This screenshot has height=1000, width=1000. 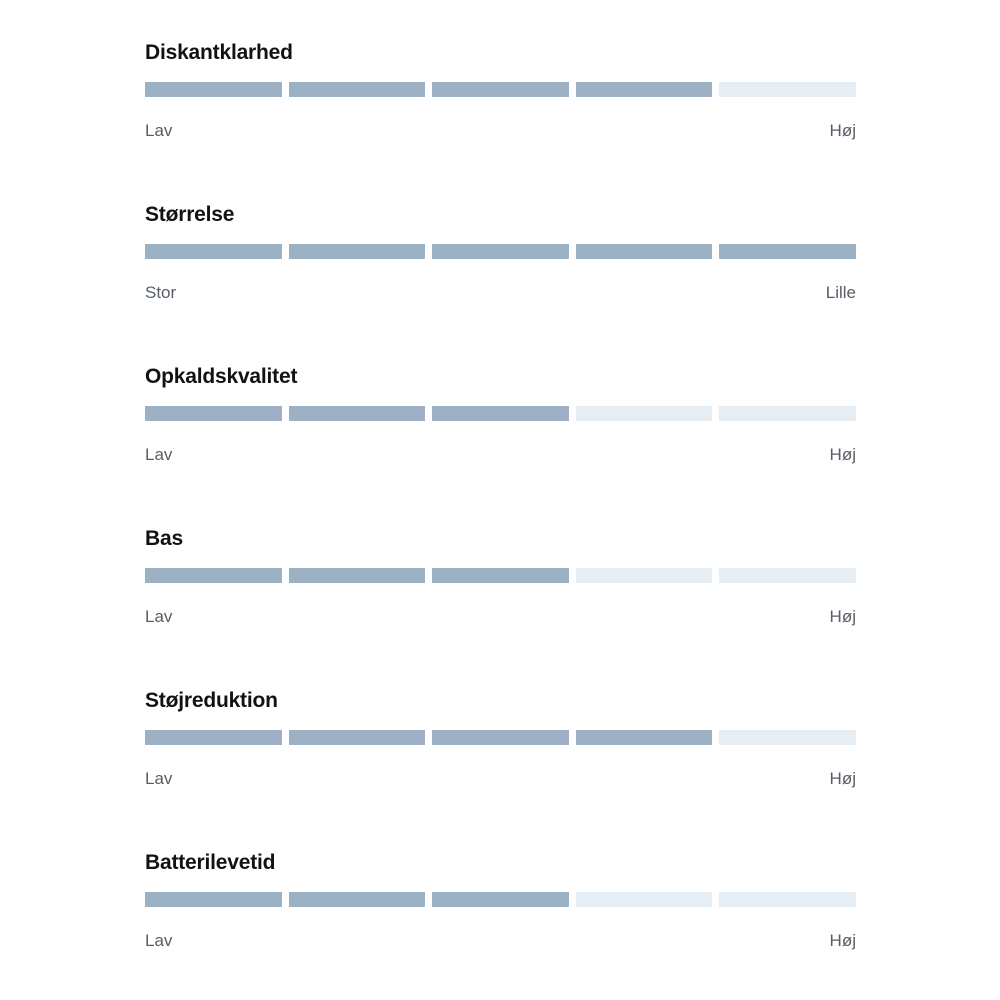 I want to click on rating-section: Størrelse Stor Lille, so click(x=500, y=253).